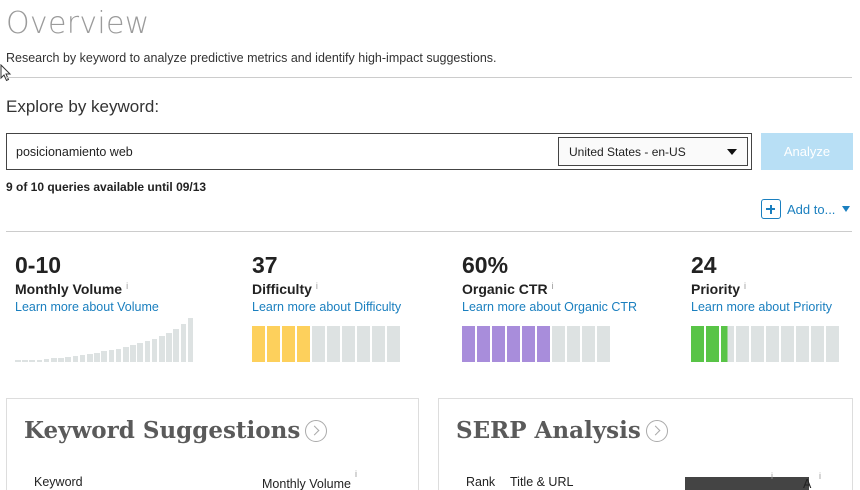 The width and height of the screenshot is (860, 490). Describe the element at coordinates (326, 289) in the screenshot. I see `metric-label: Difficulty i` at that location.